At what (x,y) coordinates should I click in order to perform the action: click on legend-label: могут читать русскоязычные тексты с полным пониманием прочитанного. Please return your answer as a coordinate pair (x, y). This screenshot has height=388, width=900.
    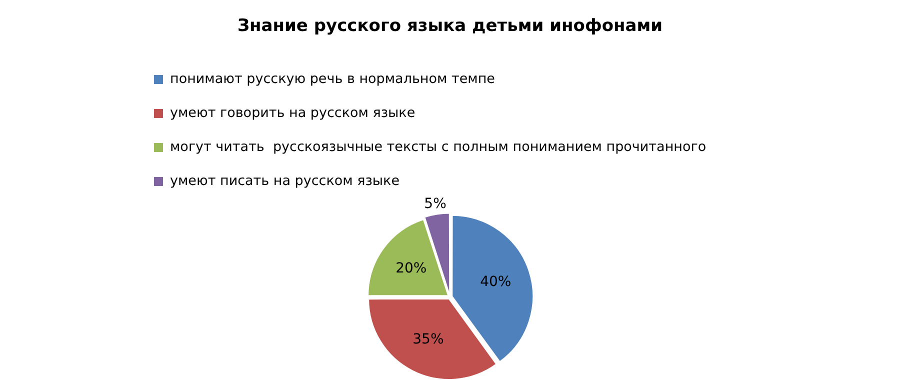
    Looking at the image, I should click on (438, 147).